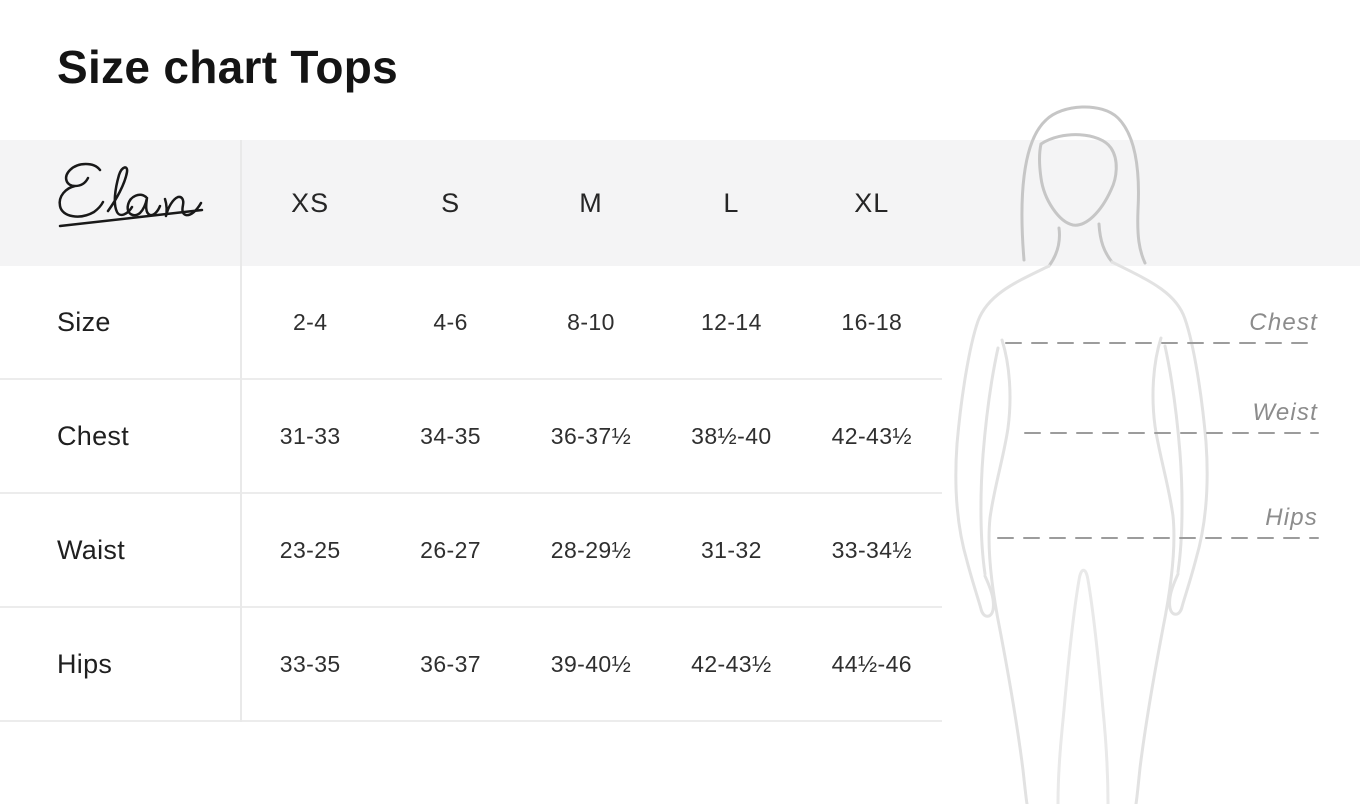  Describe the element at coordinates (310, 435) in the screenshot. I see `table-cell: 31-33` at that location.